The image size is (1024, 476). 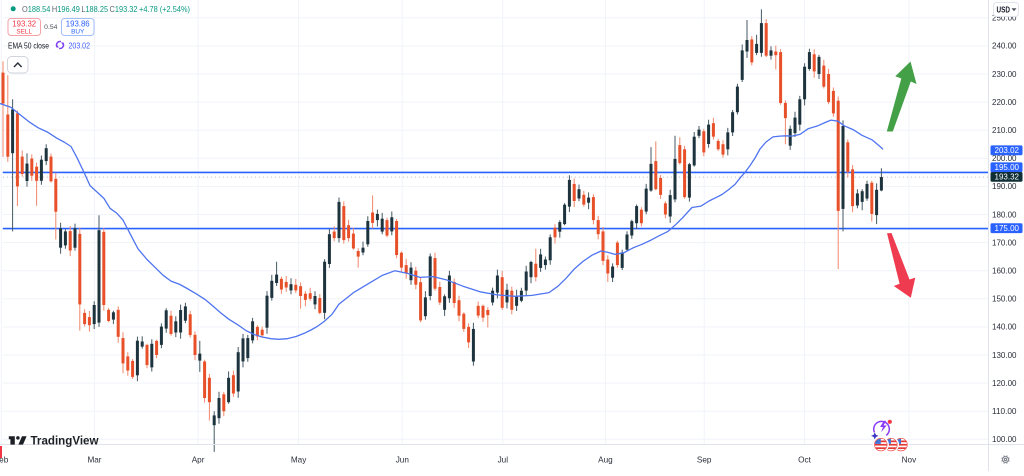 What do you see at coordinates (50, 27) in the screenshot?
I see `svg-text: 0.54` at bounding box center [50, 27].